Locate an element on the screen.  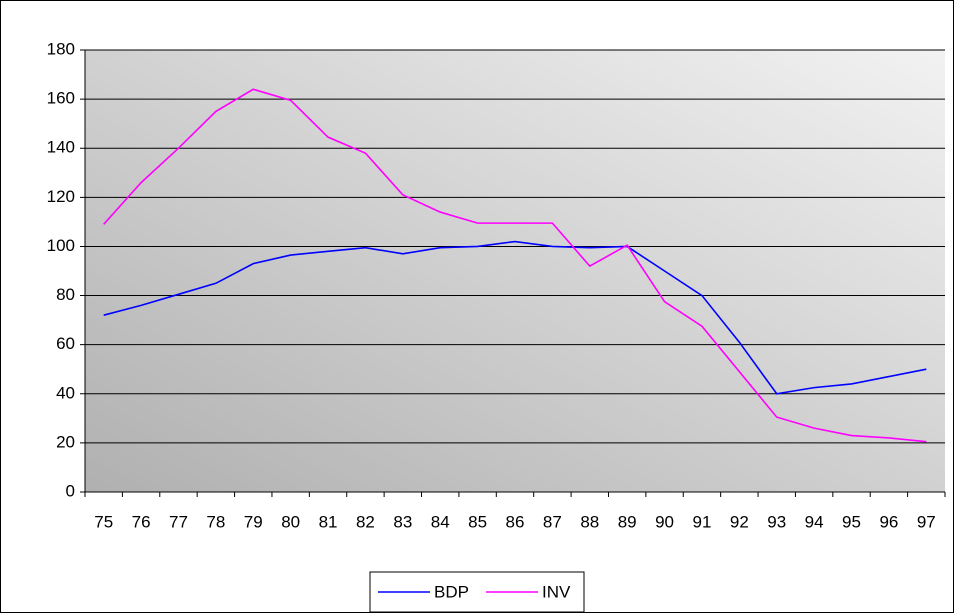
x-tick-label: 85 is located at coordinates (477, 521).